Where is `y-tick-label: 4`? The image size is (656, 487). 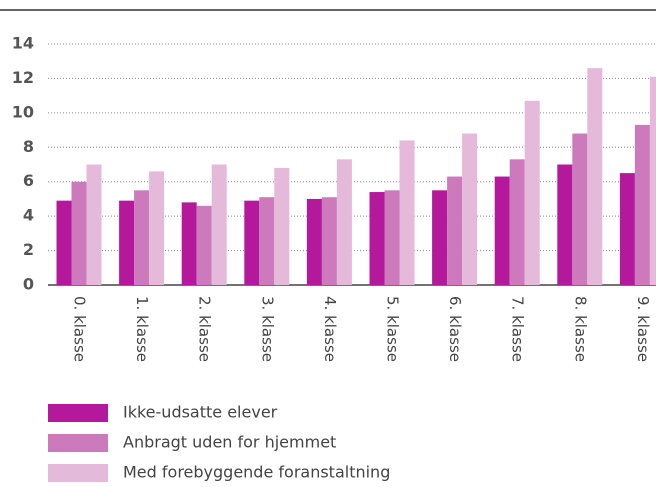
y-tick-label: 4 is located at coordinates (28, 215).